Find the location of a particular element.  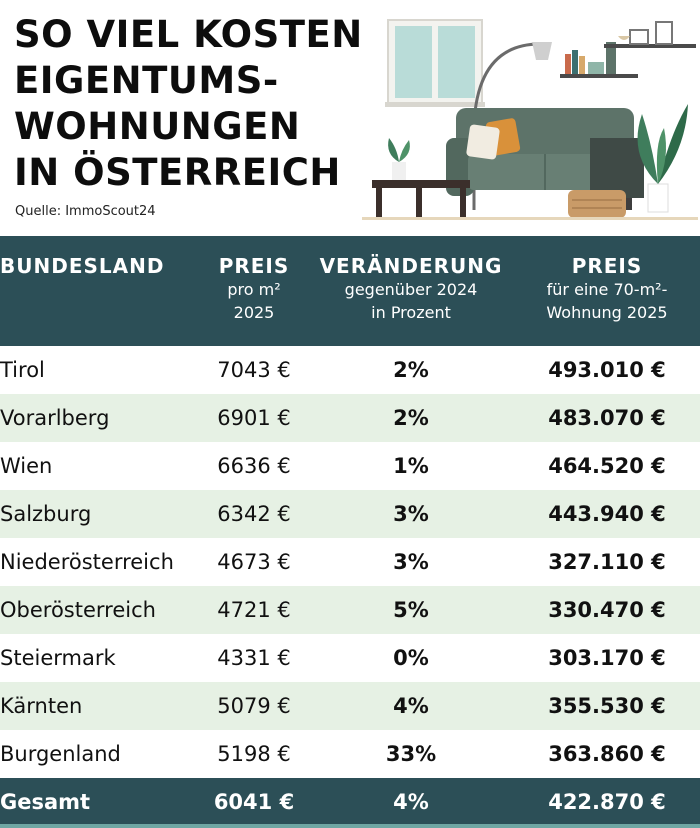

table-row: Salzburg 6342 €3% 443.940 € is located at coordinates (350, 514).